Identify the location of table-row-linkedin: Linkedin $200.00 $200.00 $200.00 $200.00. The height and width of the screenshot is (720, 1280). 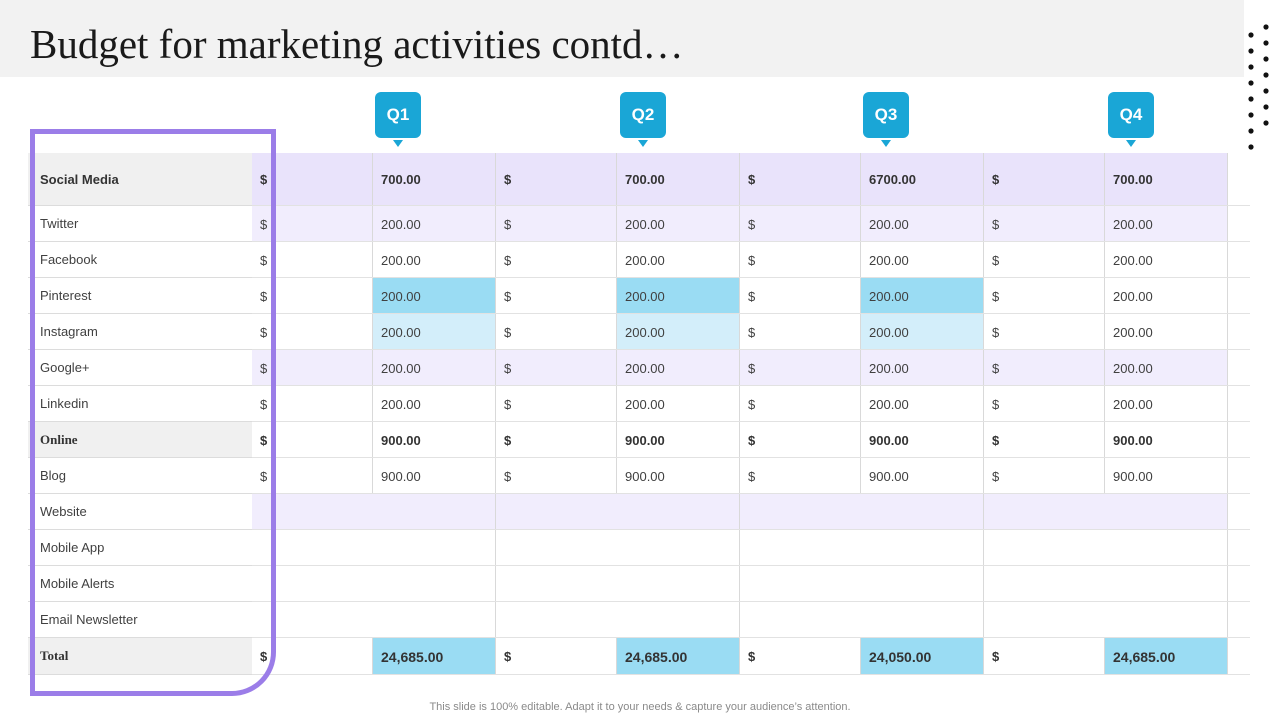
(639, 404).